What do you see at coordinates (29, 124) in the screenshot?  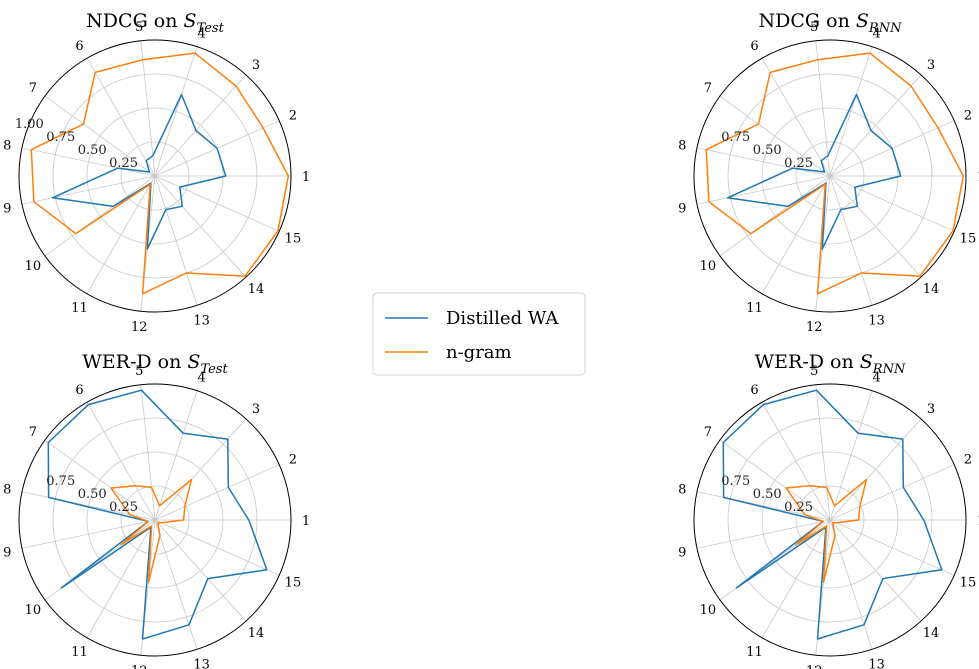 I see `radial-tick-label: 1.00` at bounding box center [29, 124].